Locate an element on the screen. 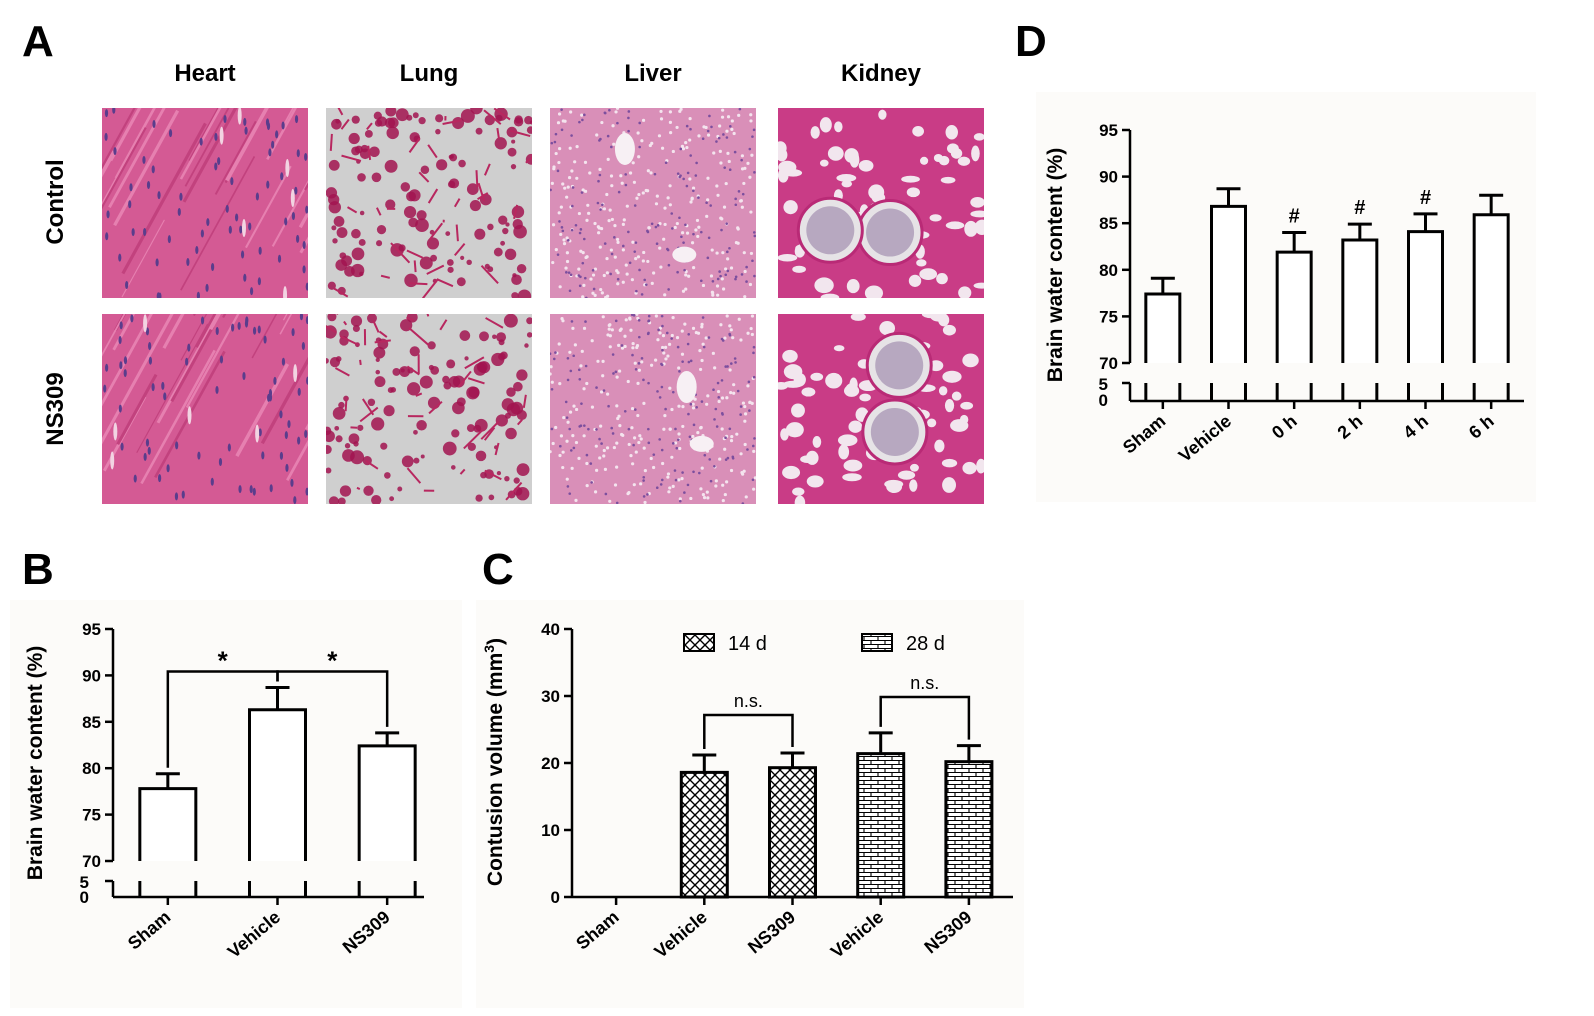 This screenshot has width=1594, height=1016. legend-label-14d: 14 d is located at coordinates (747, 644).